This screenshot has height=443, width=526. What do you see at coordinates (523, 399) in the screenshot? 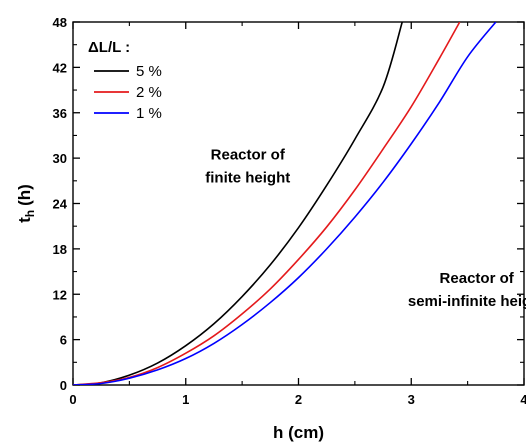
I see `x-tick-label: 4` at bounding box center [523, 399].